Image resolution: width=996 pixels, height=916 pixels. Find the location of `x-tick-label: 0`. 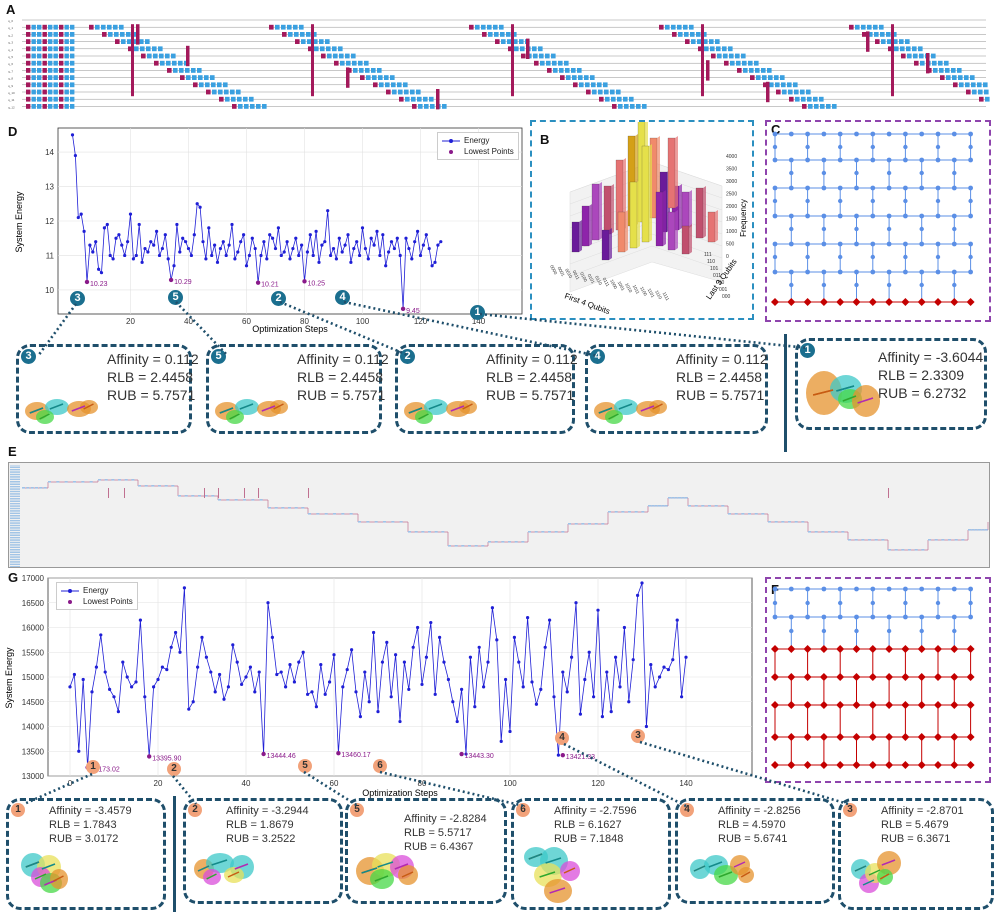

x-tick-label: 0 is located at coordinates (70, 783).